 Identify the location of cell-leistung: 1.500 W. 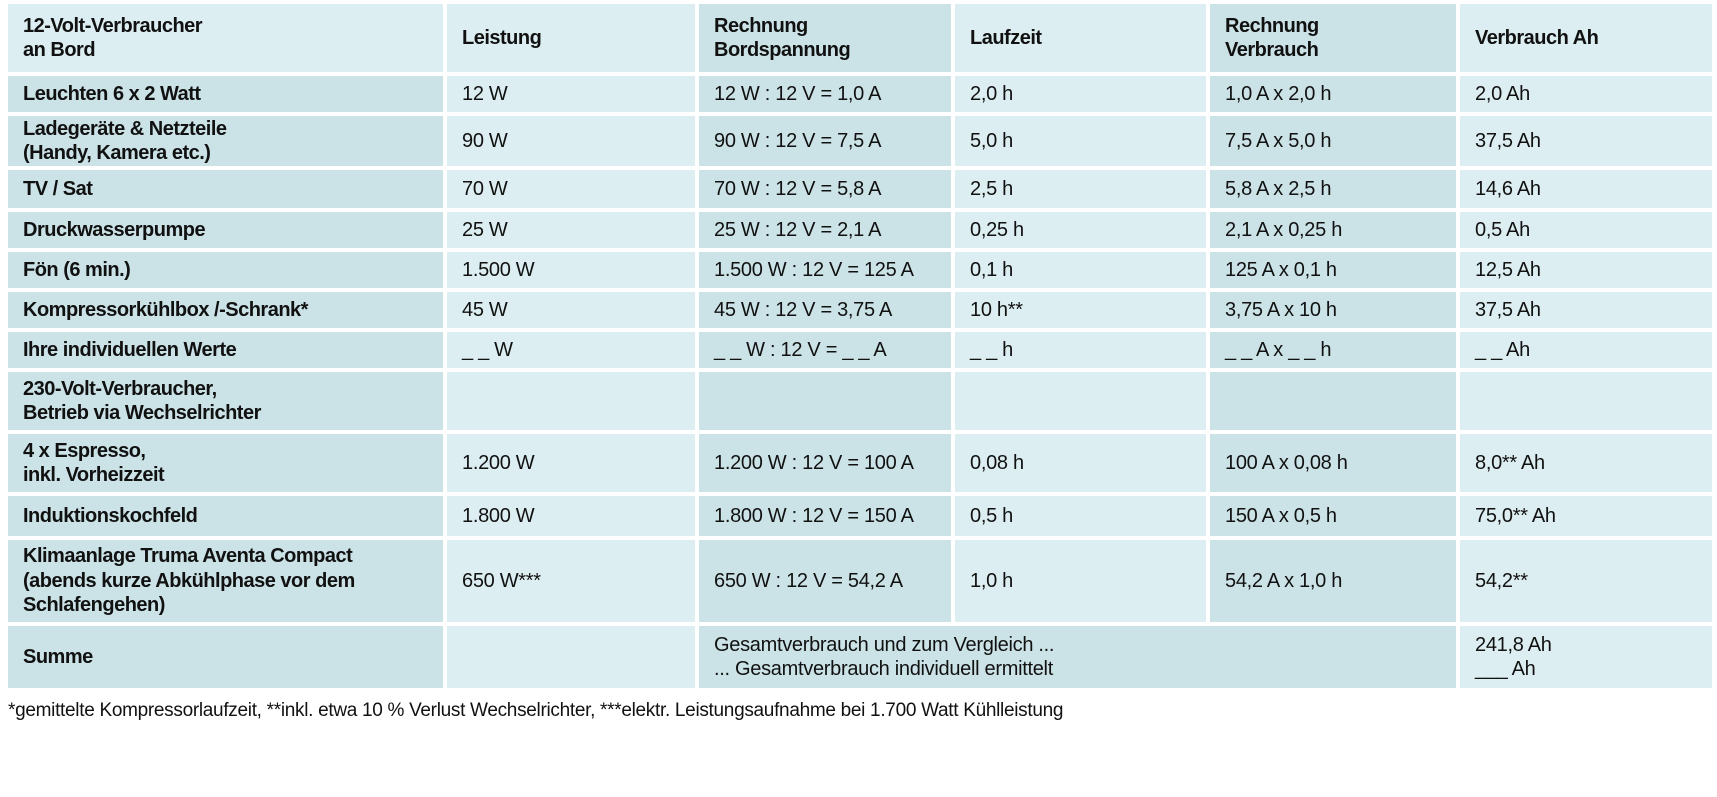
(571, 270).